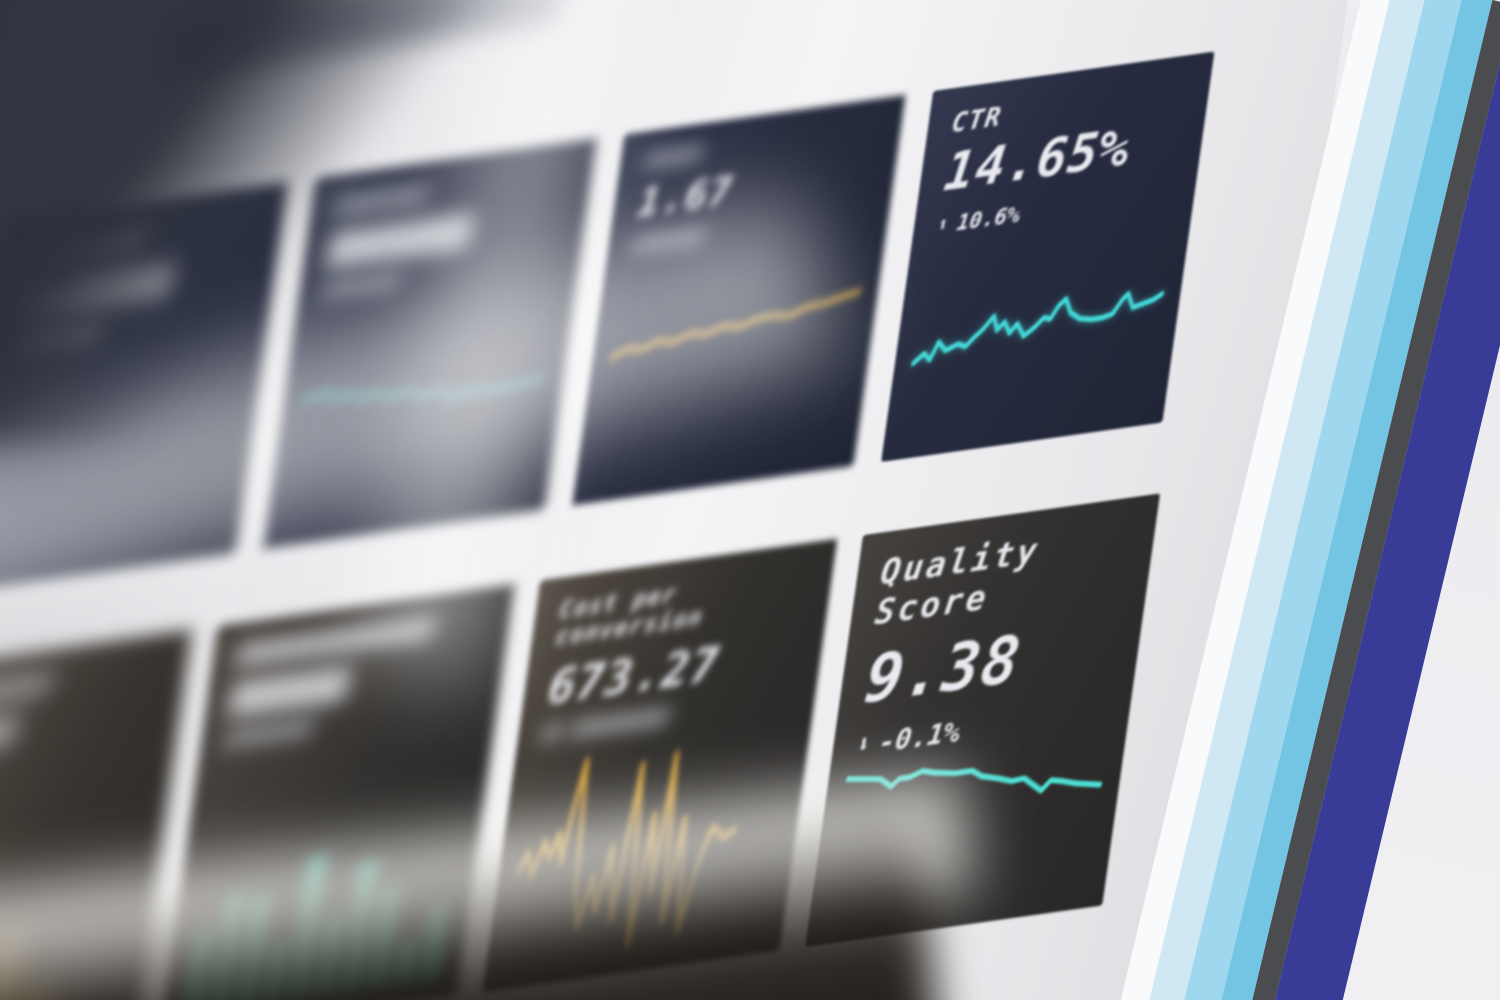 The height and width of the screenshot is (1000, 1500). Describe the element at coordinates (988, 218) in the screenshot. I see `kpi-delta-value: 10.6%` at that location.